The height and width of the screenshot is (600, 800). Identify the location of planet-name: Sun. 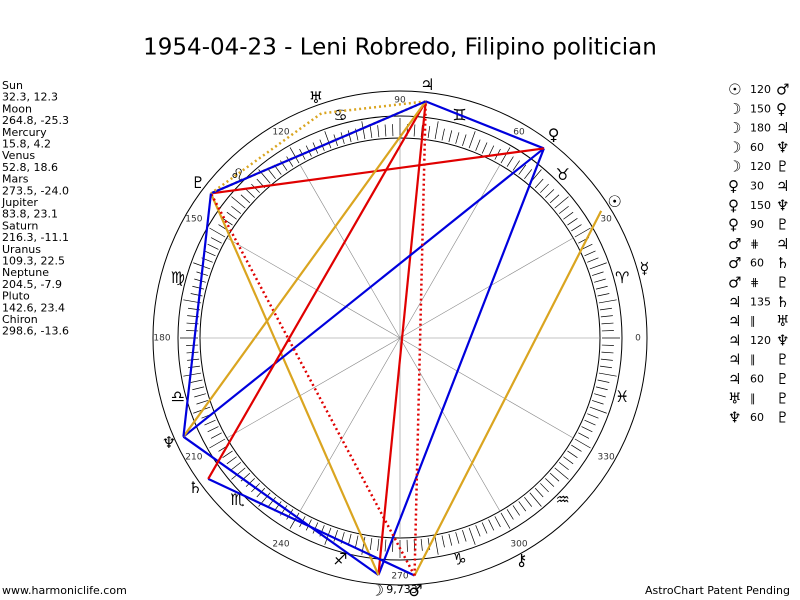
(12, 85).